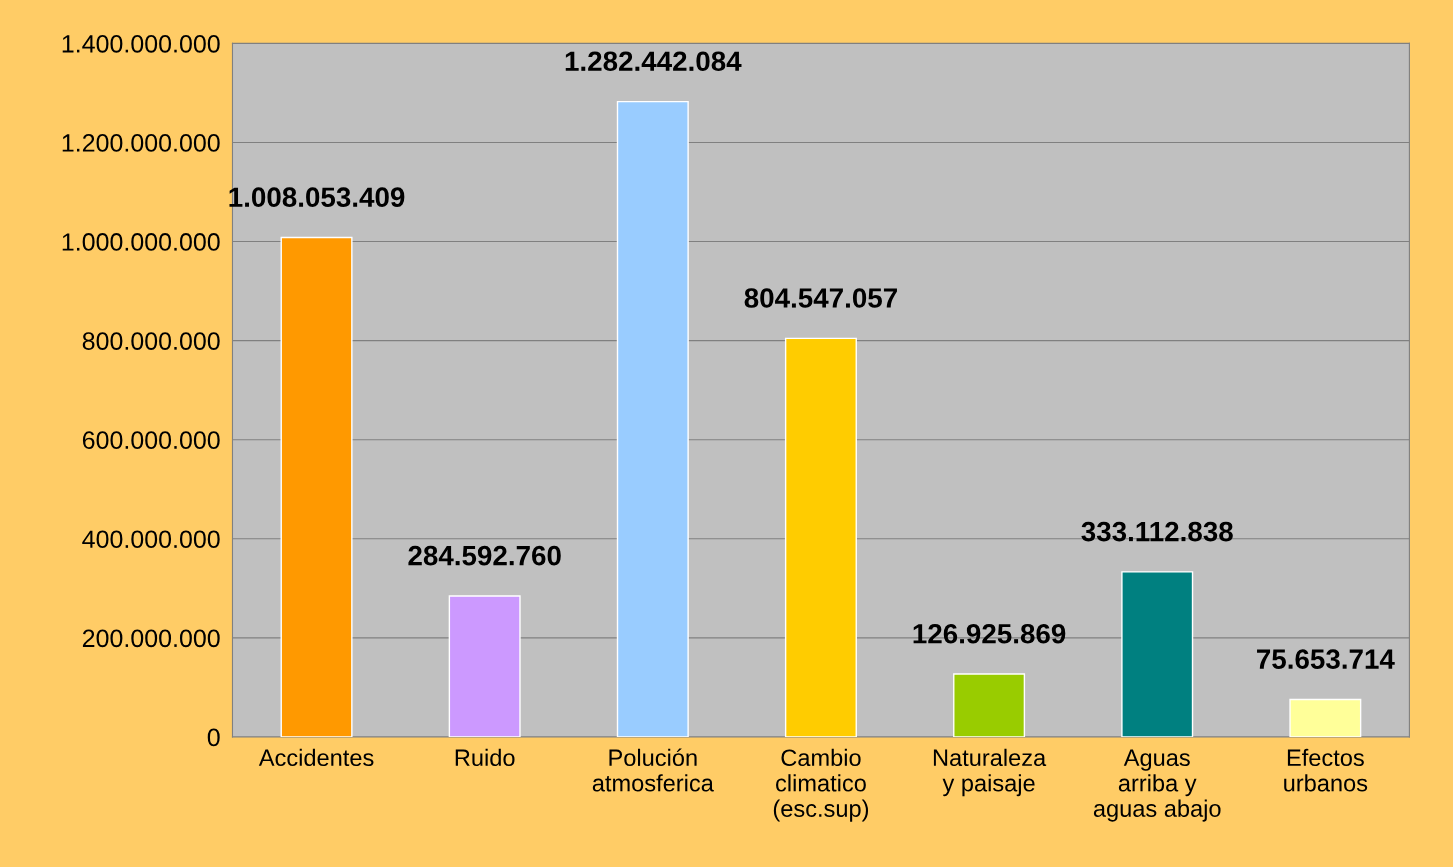 The width and height of the screenshot is (1453, 867). Describe the element at coordinates (1157, 785) in the screenshot. I see `x-tick-label: Aguas arriba y aguas abajo` at that location.